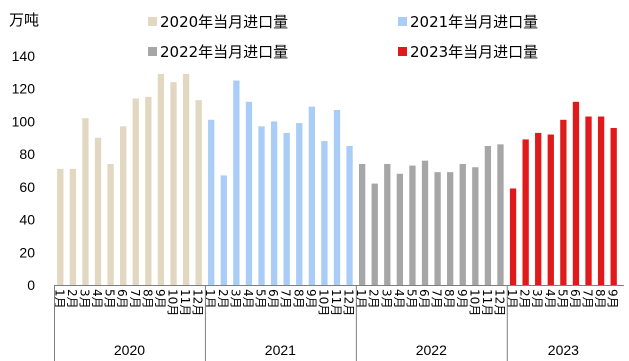 The width and height of the screenshot is (629, 361). I want to click on x-tick-label-2023-8: 8月, so click(600, 299).